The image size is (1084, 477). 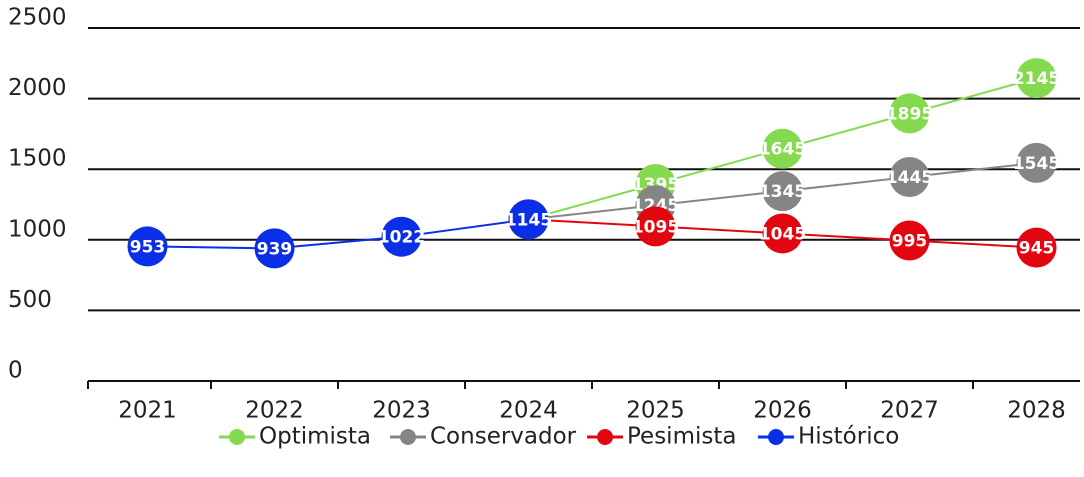 I want to click on y-tick-label: 2000, so click(x=37, y=88).